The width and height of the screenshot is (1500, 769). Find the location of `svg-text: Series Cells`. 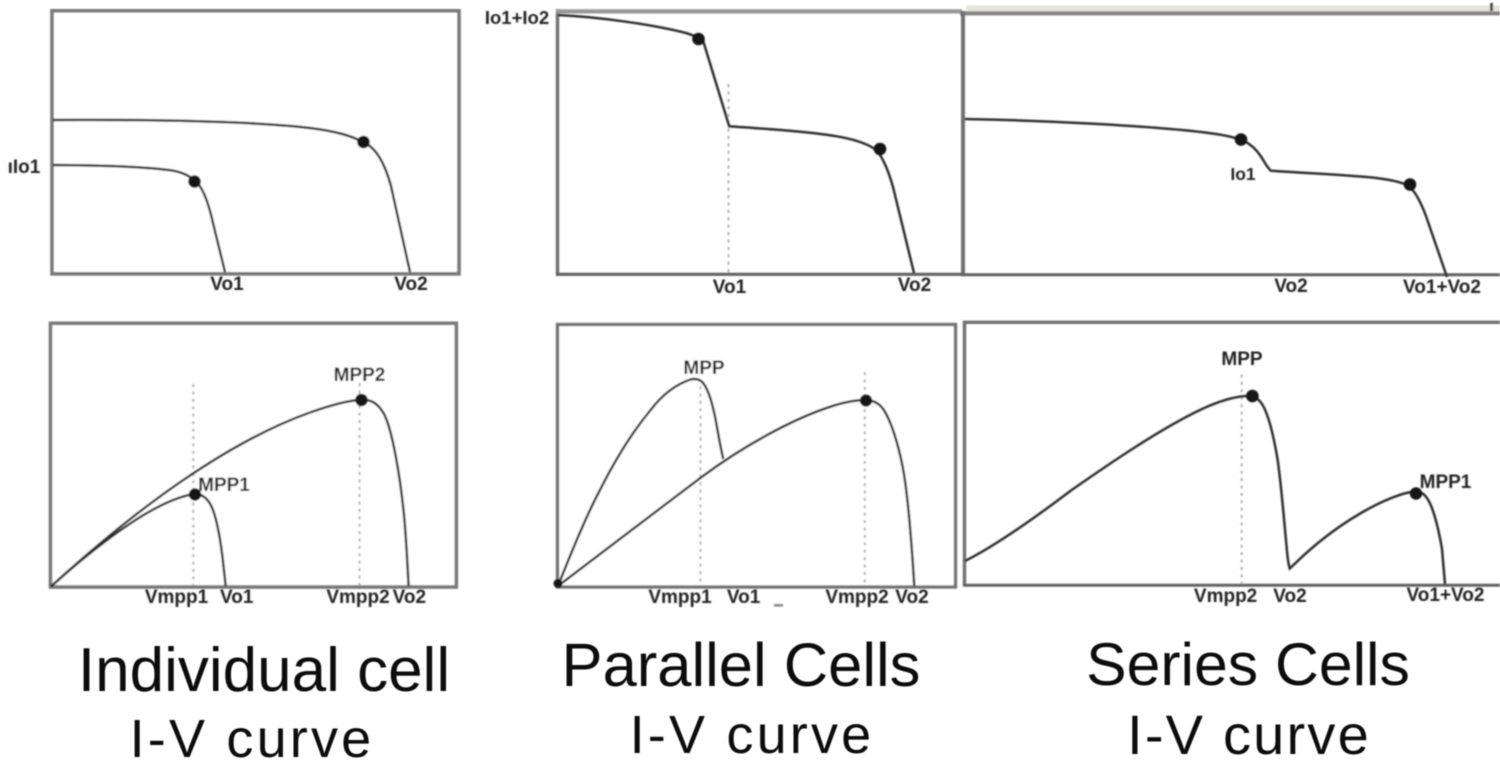

svg-text: Series Cells is located at coordinates (1248, 664).